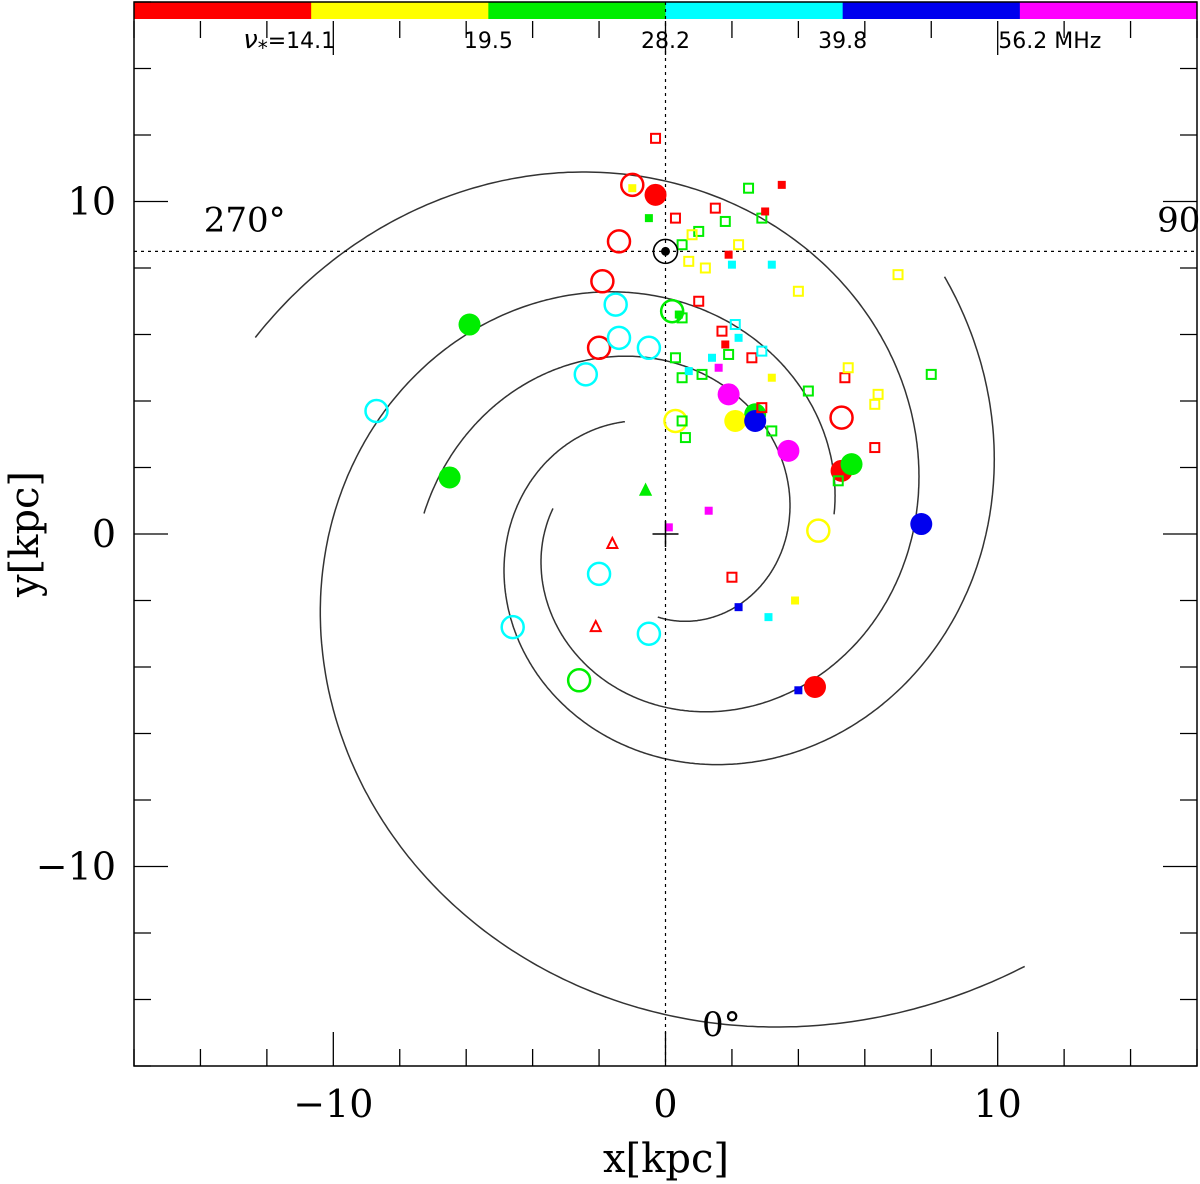 This screenshot has height=1184, width=1200. What do you see at coordinates (665, 1104) in the screenshot?
I see `x-tick-label: 0` at bounding box center [665, 1104].